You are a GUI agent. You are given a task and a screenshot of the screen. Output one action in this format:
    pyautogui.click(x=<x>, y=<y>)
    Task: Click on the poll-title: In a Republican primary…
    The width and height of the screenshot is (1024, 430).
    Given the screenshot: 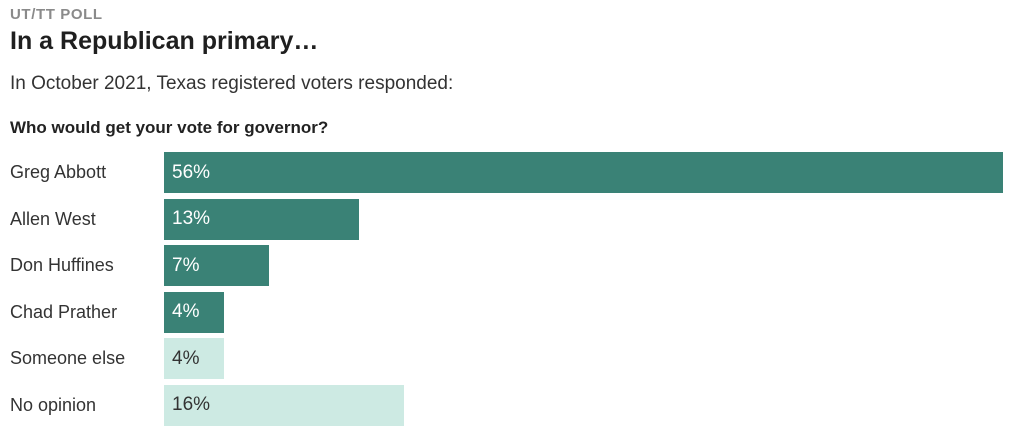 What is the action you would take?
    pyautogui.click(x=164, y=41)
    